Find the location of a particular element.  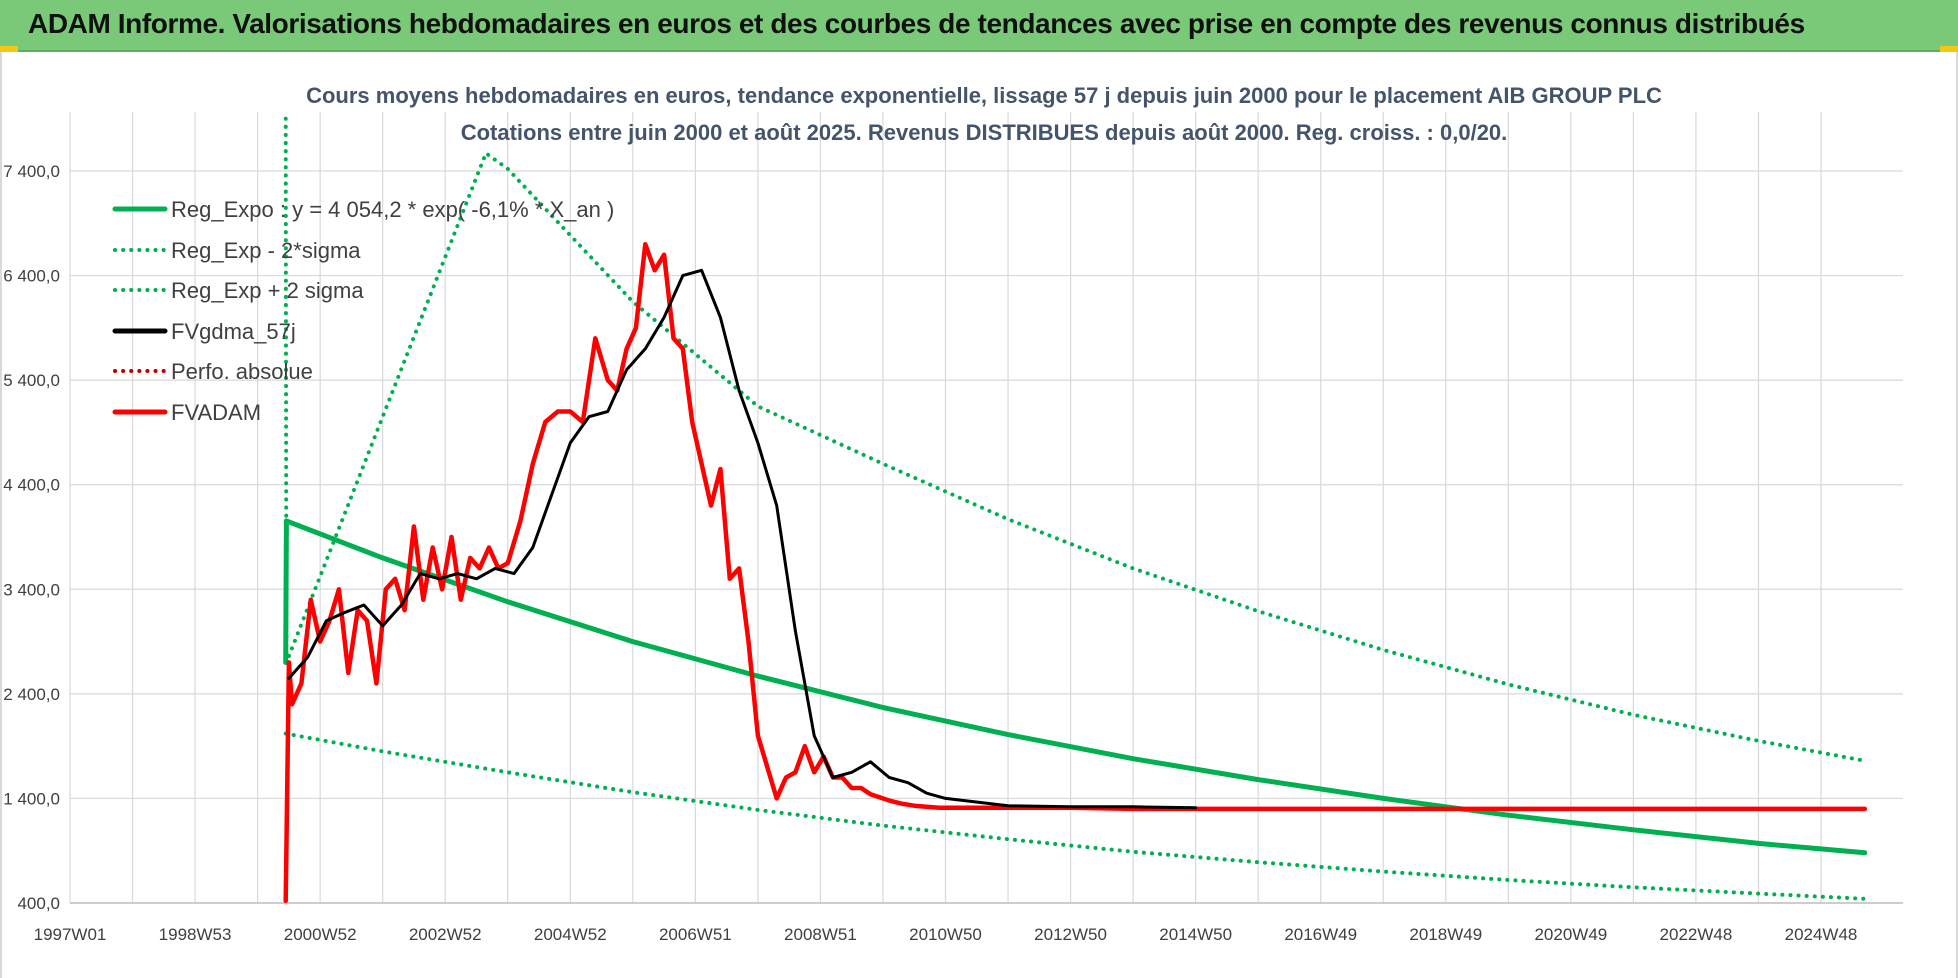

x-tick-label: 1997W01 is located at coordinates (70, 934).